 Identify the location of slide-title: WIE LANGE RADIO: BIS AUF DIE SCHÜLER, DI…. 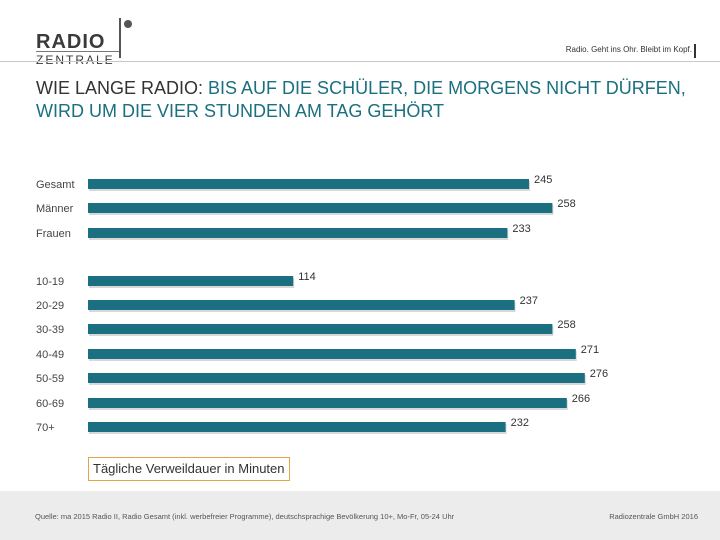
(366, 100).